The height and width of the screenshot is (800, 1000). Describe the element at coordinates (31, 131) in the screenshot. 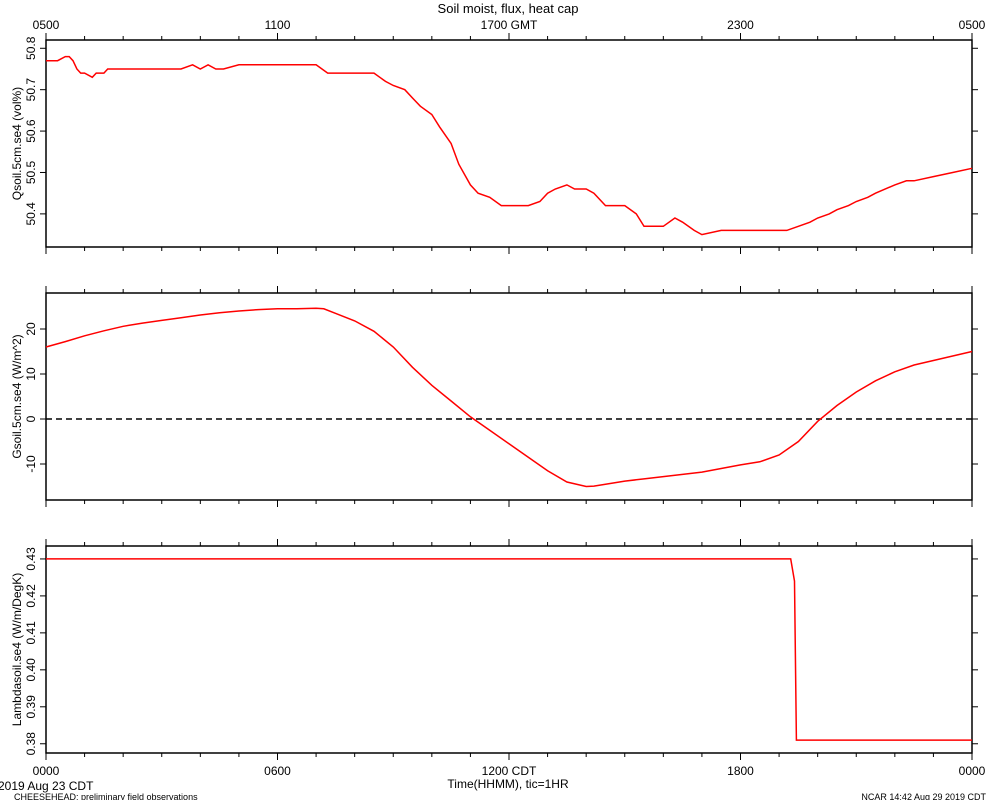

I see `y-tick-label: 50.6` at that location.